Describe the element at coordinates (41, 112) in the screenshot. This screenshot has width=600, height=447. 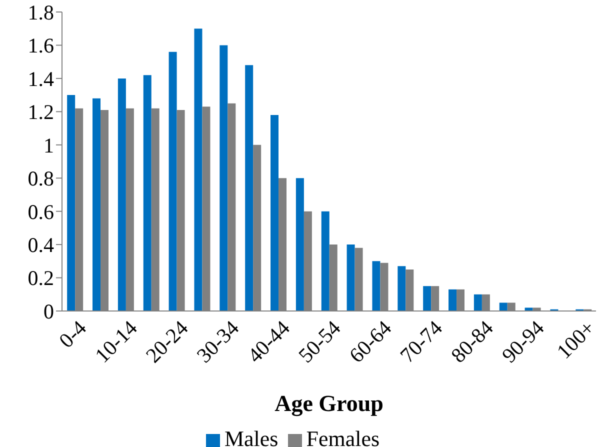
I see `y-tick-label: 1.2` at that location.